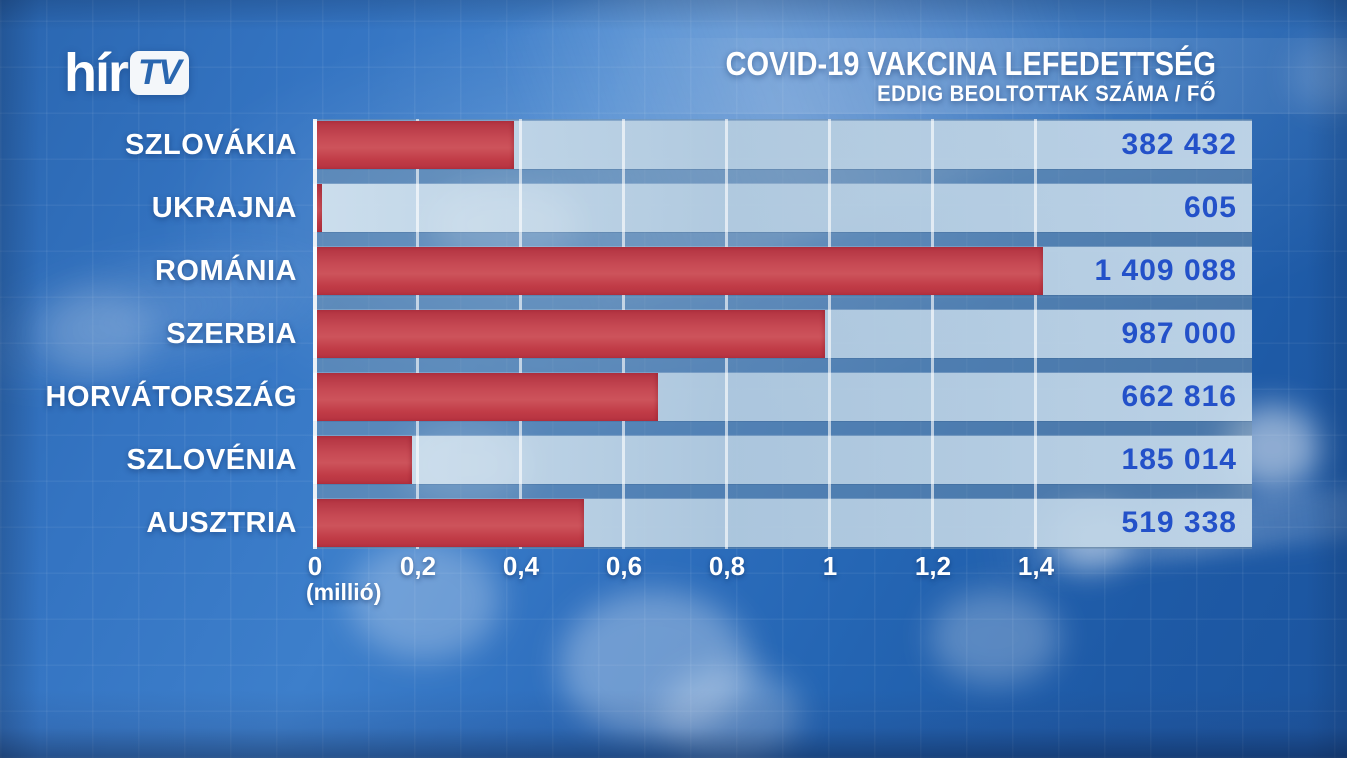  What do you see at coordinates (1036, 566) in the screenshot?
I see `x-tick-label: 1,4` at bounding box center [1036, 566].